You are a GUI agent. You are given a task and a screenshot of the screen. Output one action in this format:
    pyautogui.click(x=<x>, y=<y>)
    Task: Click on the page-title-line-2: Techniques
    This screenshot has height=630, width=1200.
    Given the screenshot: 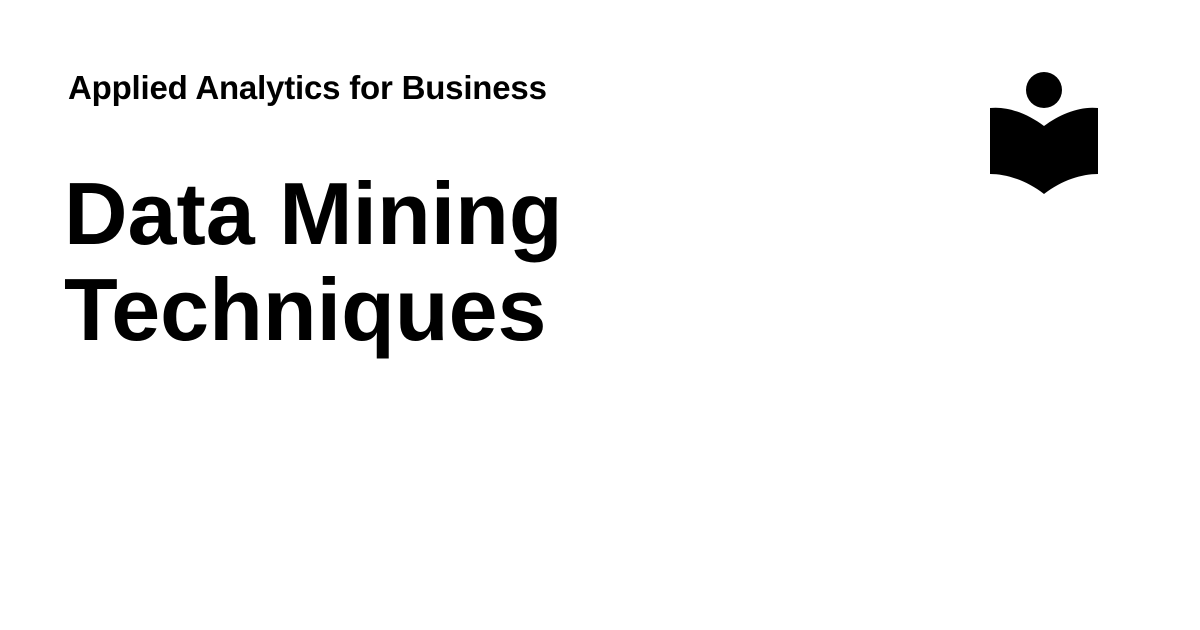 What is the action you would take?
    pyautogui.click(x=305, y=309)
    